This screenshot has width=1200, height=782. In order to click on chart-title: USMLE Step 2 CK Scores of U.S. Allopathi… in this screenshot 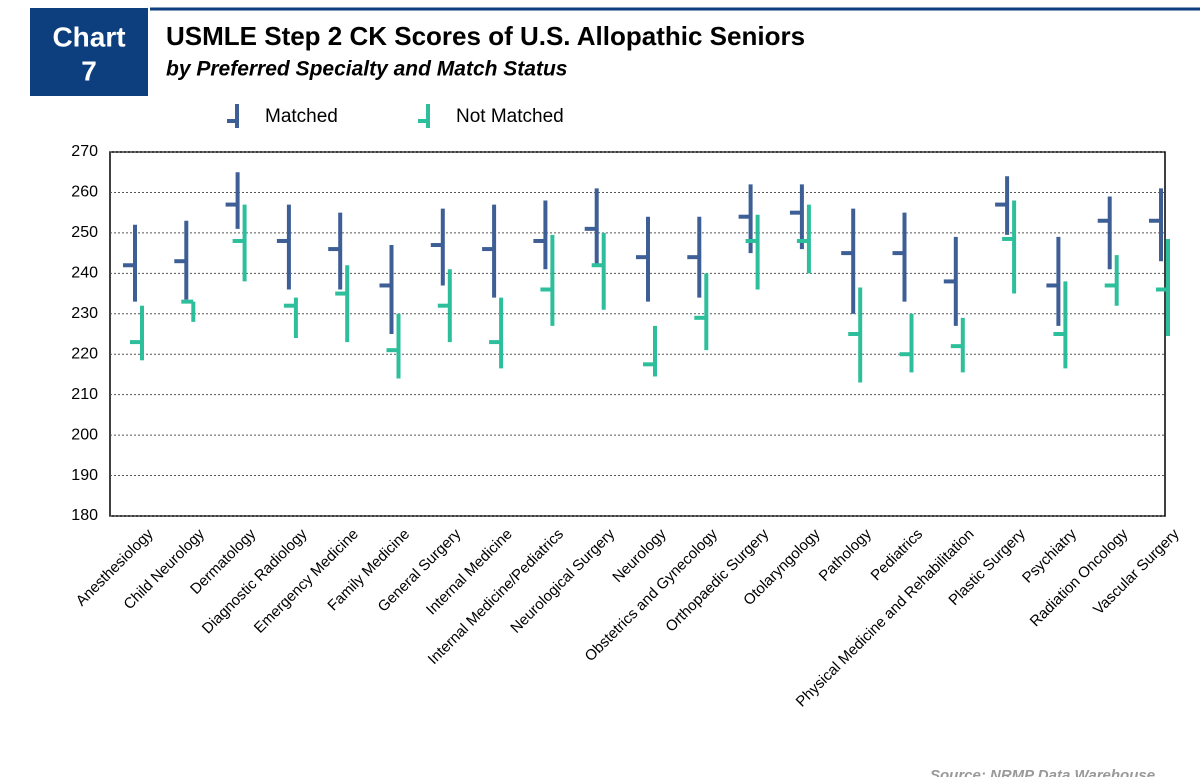, I will do `click(485, 36)`.